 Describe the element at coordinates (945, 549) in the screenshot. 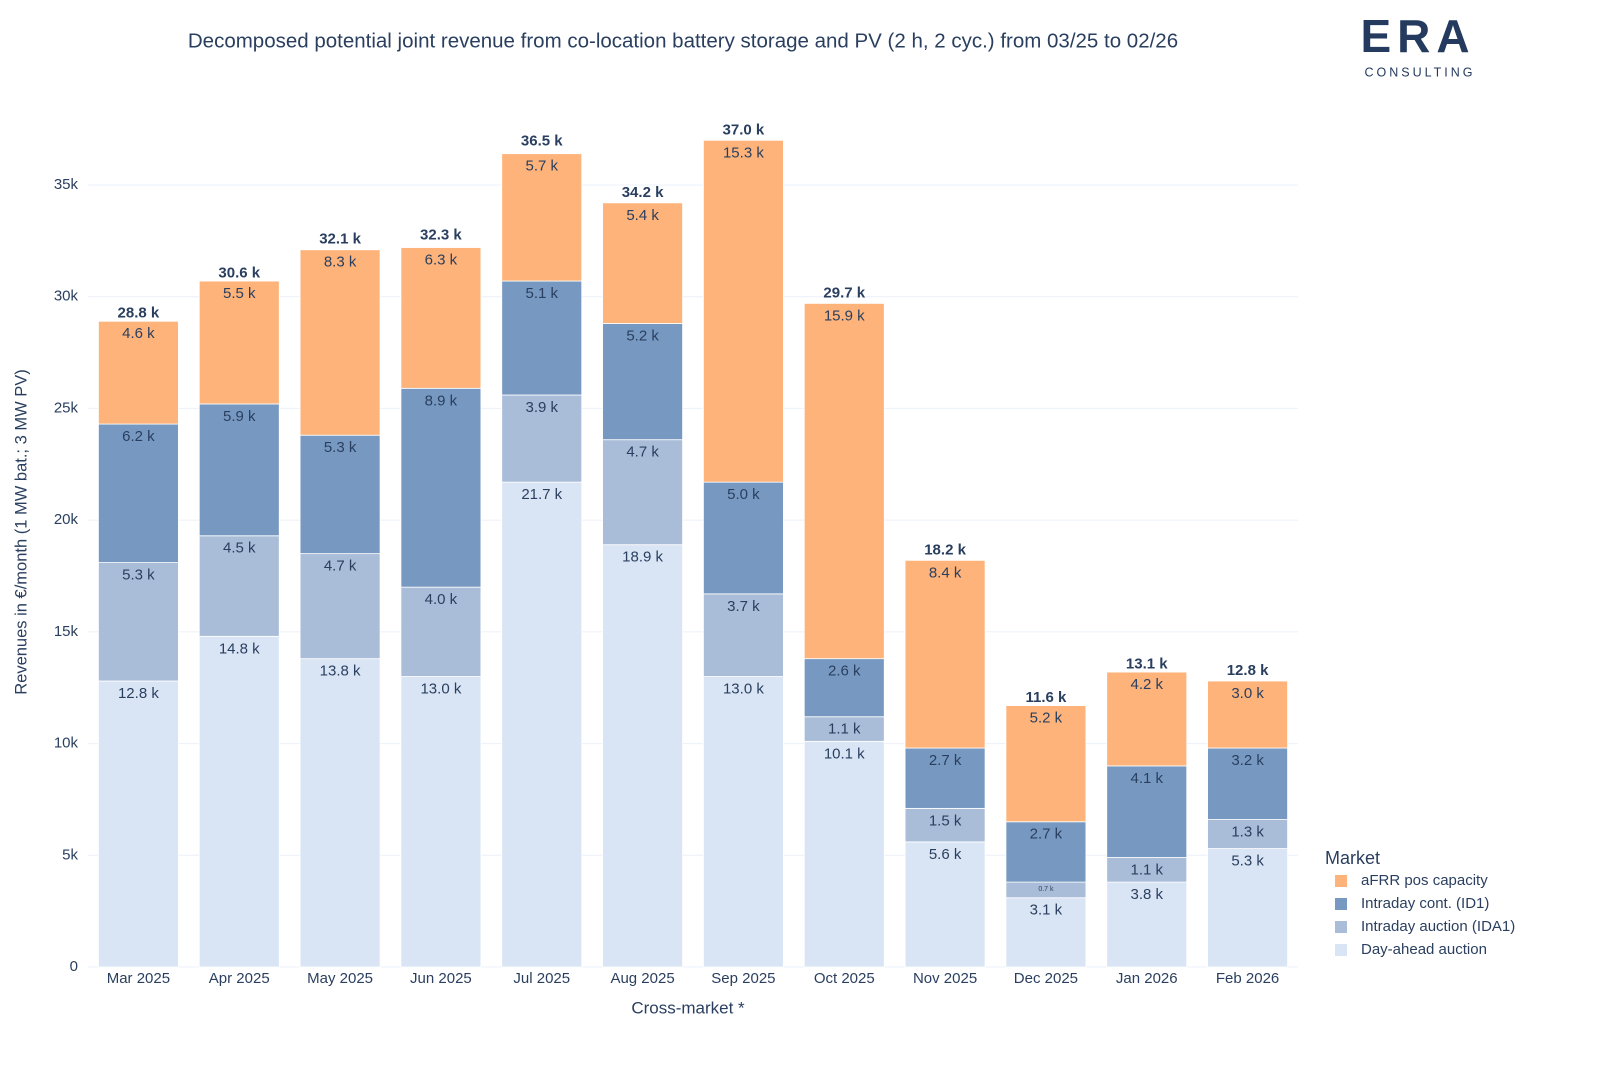

I see `total-label: 18.2 k` at that location.